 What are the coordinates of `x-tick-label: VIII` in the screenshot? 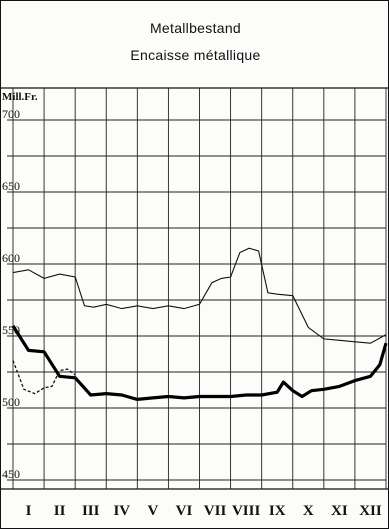 It's located at (246, 511).